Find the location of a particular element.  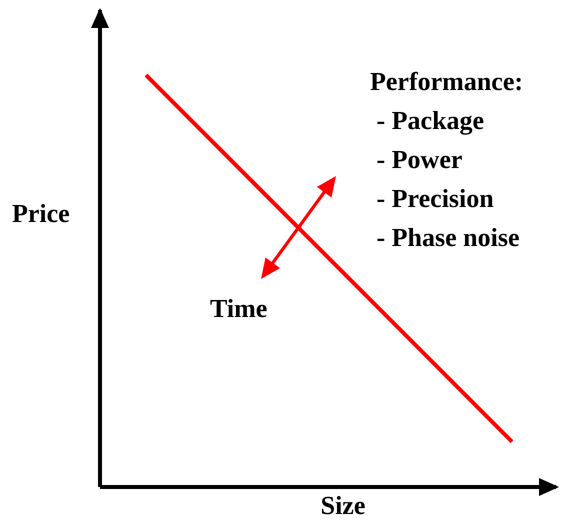

y-axis-title: Price is located at coordinates (41, 214).